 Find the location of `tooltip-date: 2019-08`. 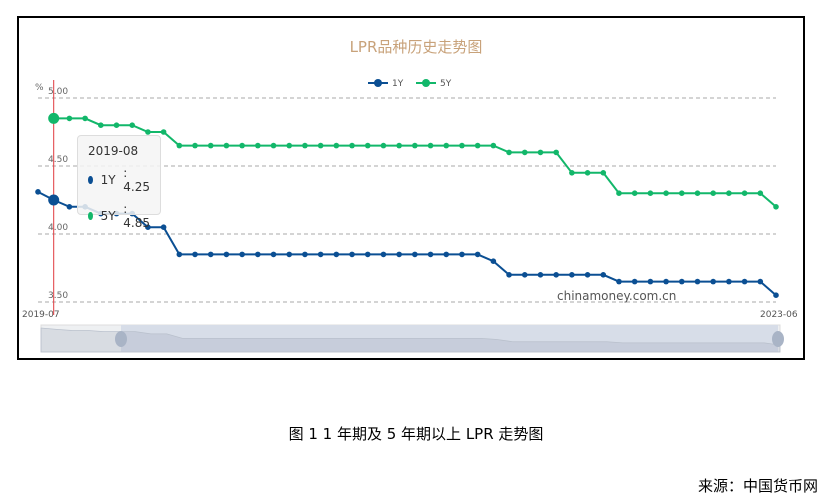

tooltip-date: 2019-08 is located at coordinates (113, 151).